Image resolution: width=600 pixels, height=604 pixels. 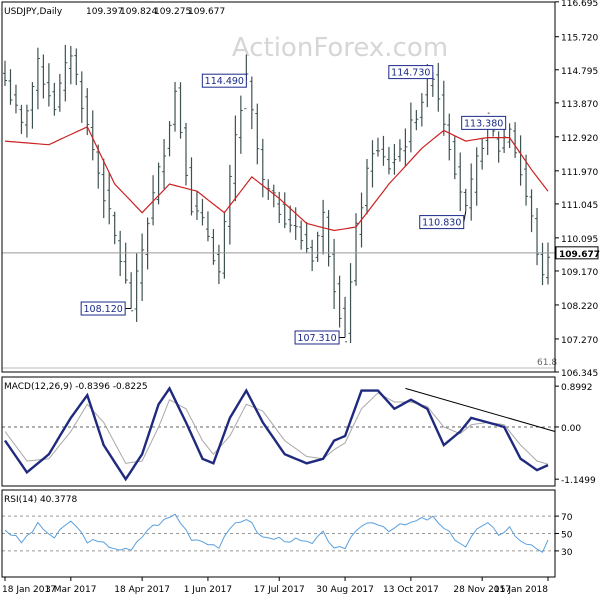 What do you see at coordinates (579, 307) in the screenshot?
I see `price-axis-label: 108.220` at bounding box center [579, 307].